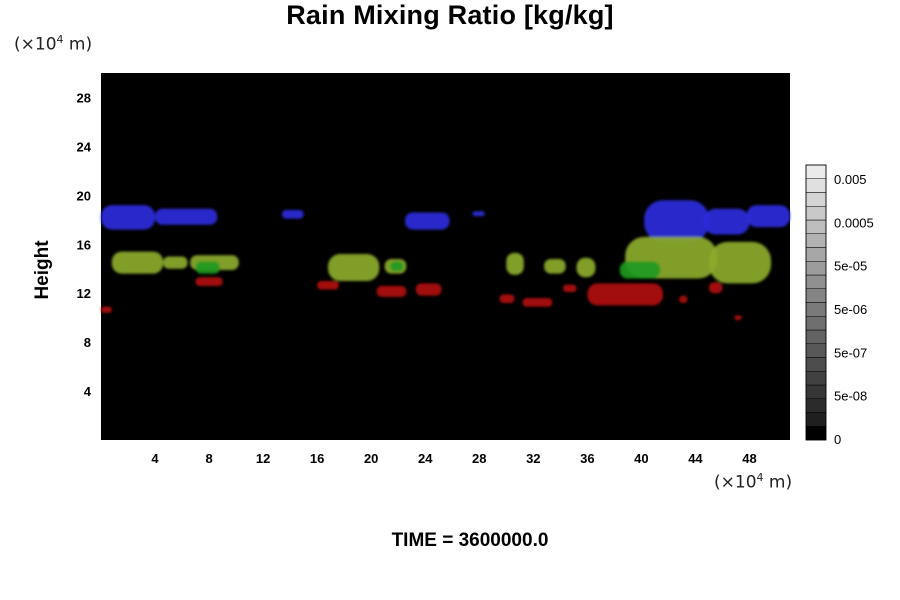 This screenshot has width=900, height=600. I want to click on colorbar-tick-label: 5e-05, so click(850, 266).